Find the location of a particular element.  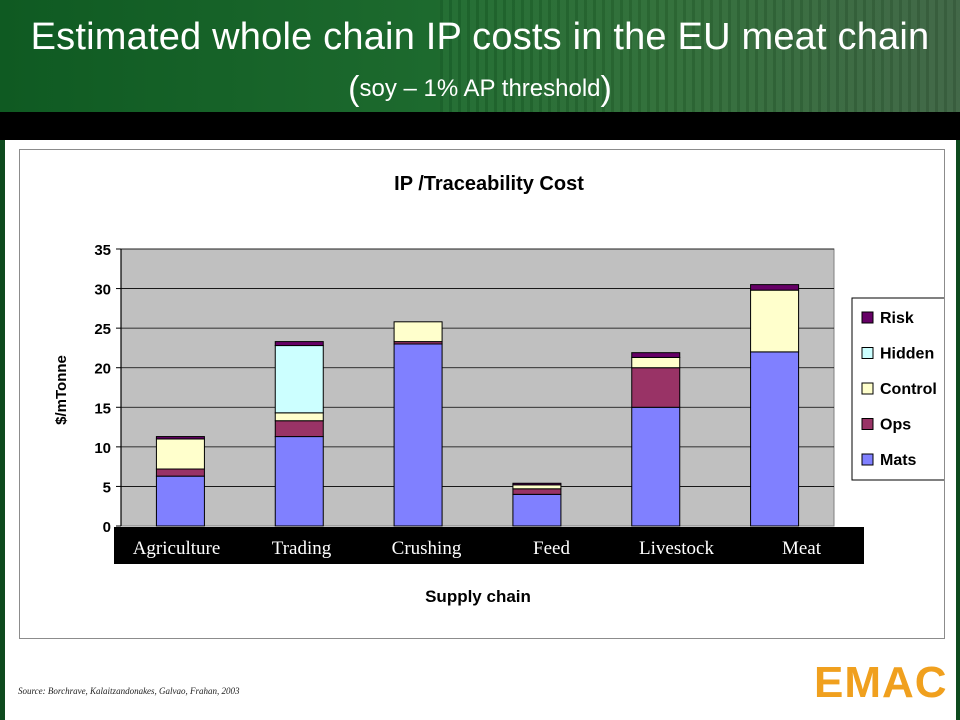

slide-subtitle: (soy – 1% AP threshold) is located at coordinates (480, 87).